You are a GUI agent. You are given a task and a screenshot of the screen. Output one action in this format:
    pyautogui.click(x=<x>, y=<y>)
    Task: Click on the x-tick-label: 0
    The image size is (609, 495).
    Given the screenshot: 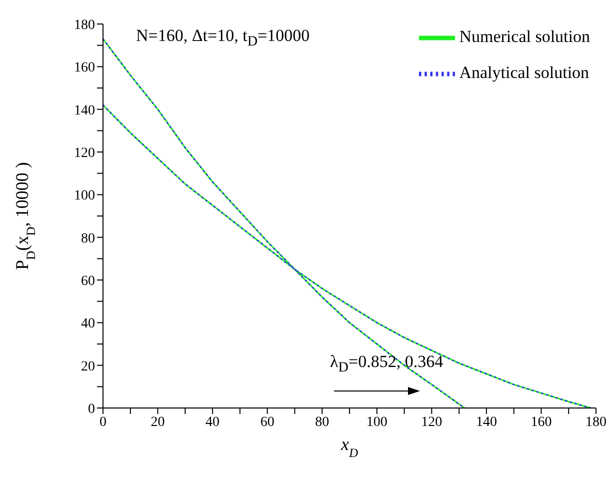 What is the action you would take?
    pyautogui.click(x=103, y=422)
    